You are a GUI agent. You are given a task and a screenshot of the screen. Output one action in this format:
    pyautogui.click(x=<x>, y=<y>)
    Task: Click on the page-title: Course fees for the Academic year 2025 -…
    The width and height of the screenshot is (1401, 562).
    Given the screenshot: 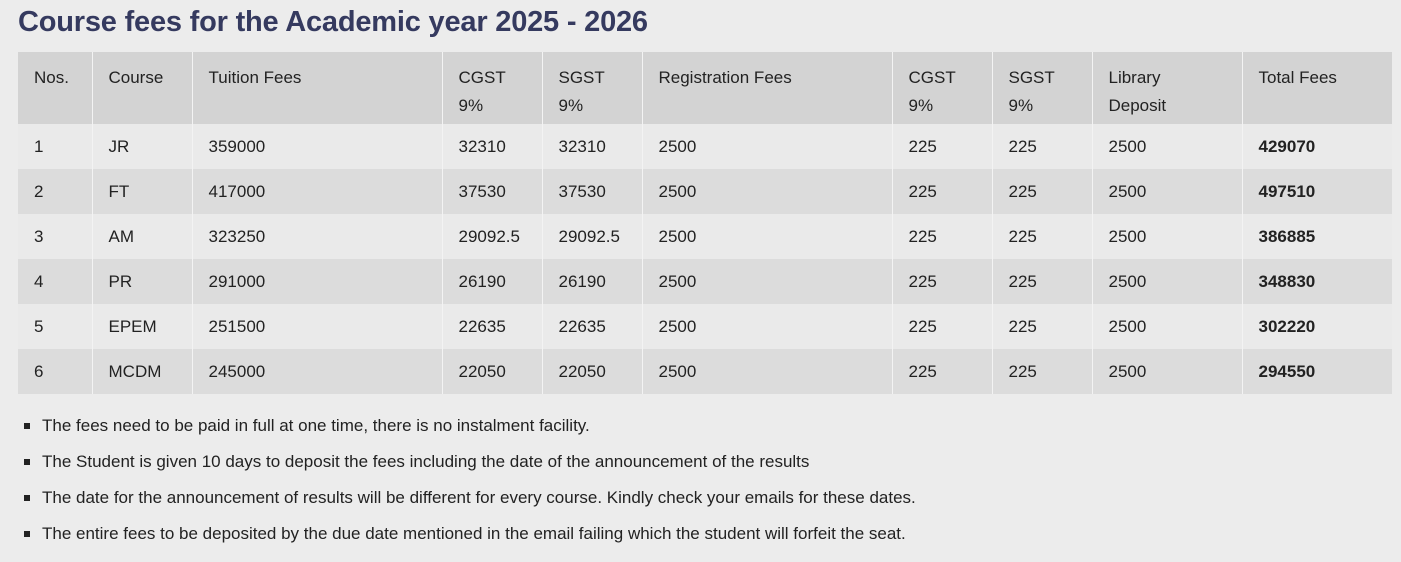 What is the action you would take?
    pyautogui.click(x=333, y=22)
    